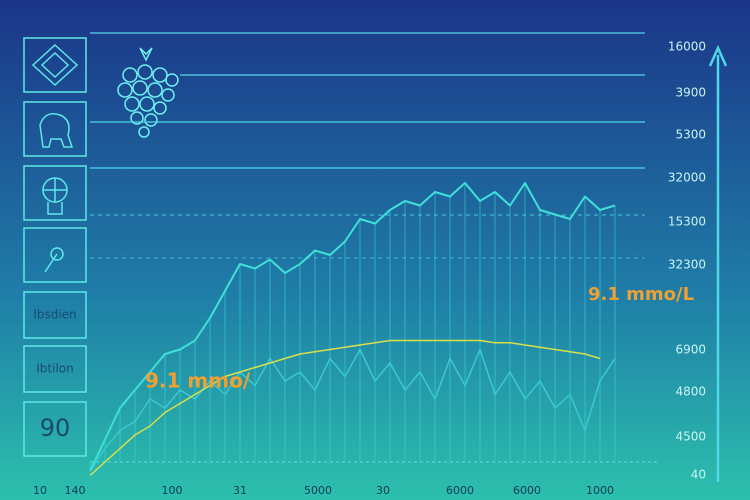 The image size is (750, 500). Describe the element at coordinates (55, 196) in the screenshot. I see `globe-icon-lines` at that location.